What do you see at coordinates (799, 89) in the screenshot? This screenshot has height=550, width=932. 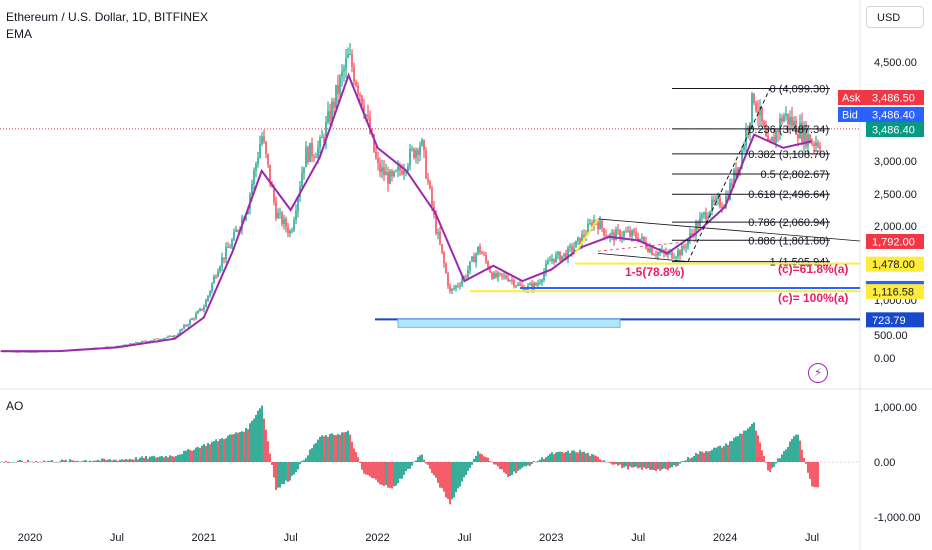 I see `fib-level-label: 0 (4,099.30)` at bounding box center [799, 89].